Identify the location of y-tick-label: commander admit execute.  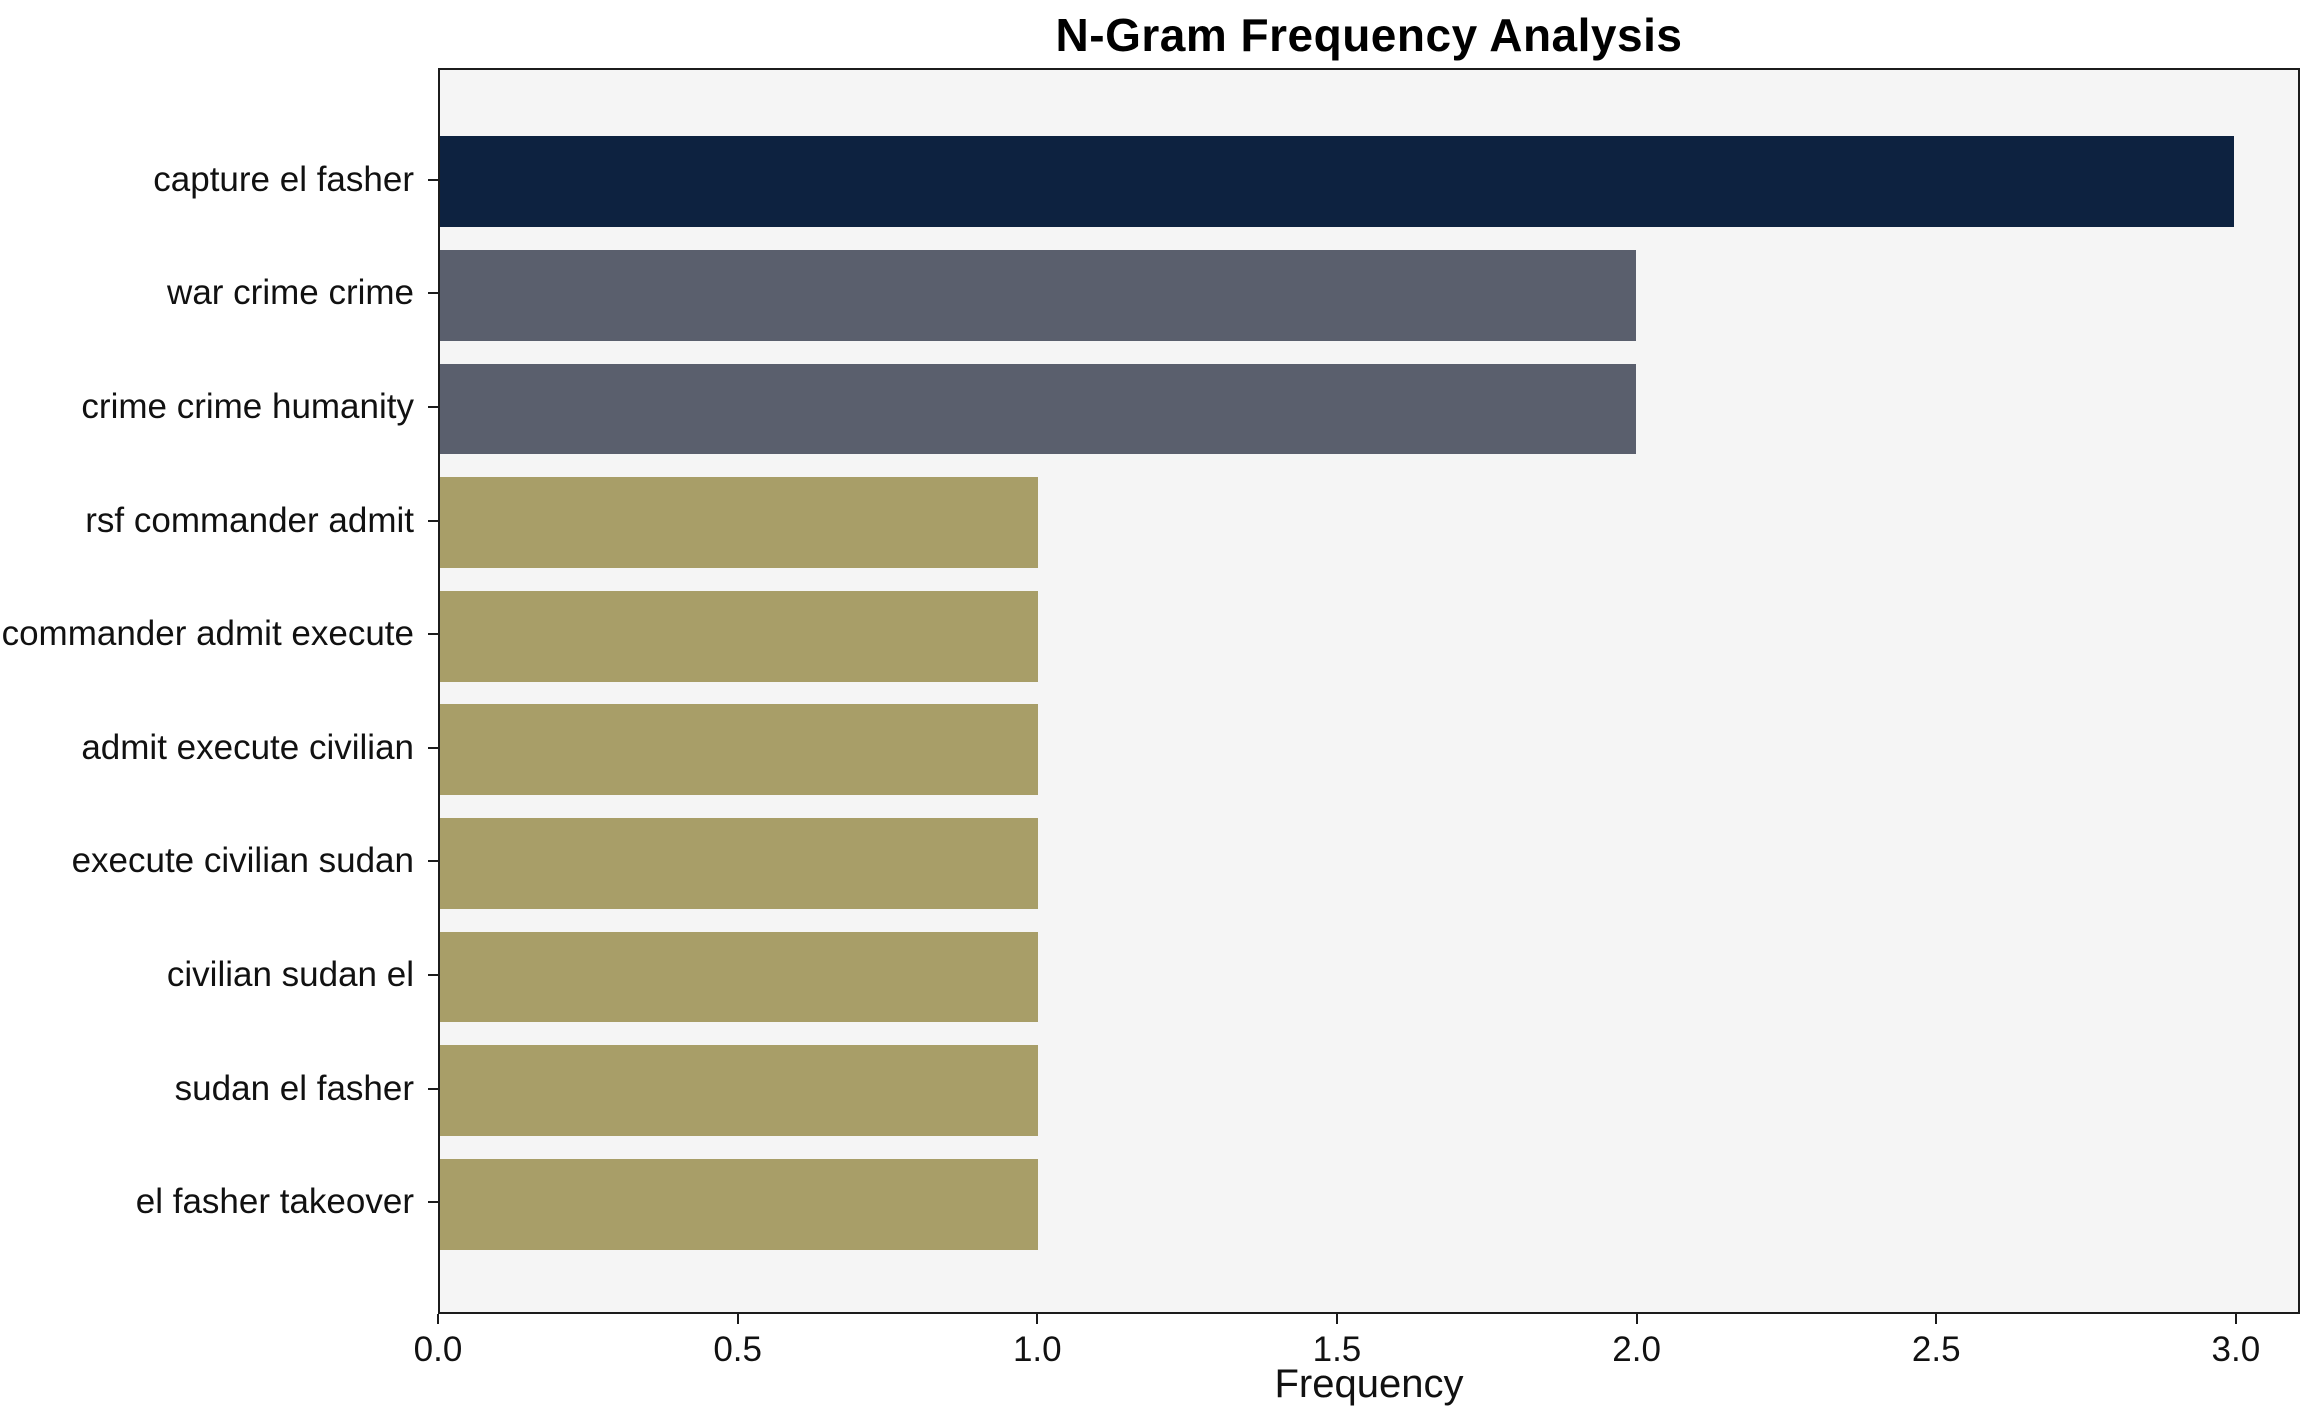
(207, 634).